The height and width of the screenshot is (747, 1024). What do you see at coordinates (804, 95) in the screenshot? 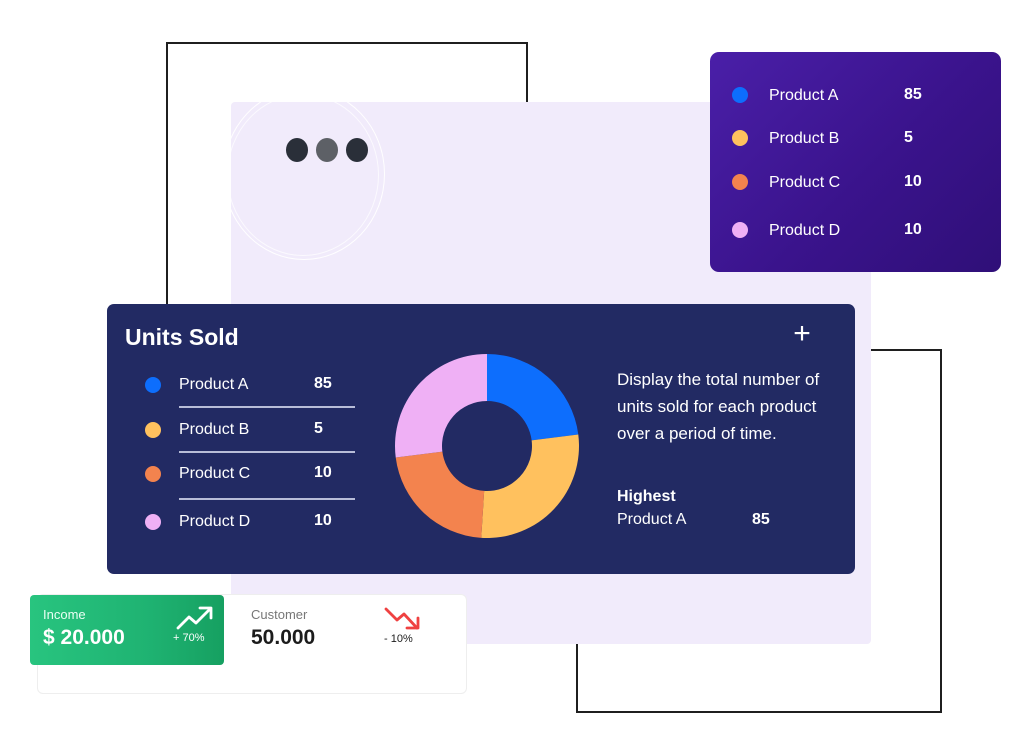
I see `legend-label: Product A` at bounding box center [804, 95].